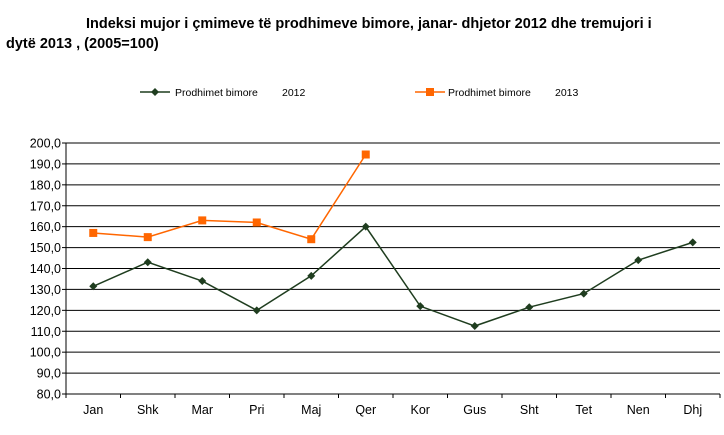 This screenshot has height=435, width=724. I want to click on legend-year: 2013, so click(567, 93).